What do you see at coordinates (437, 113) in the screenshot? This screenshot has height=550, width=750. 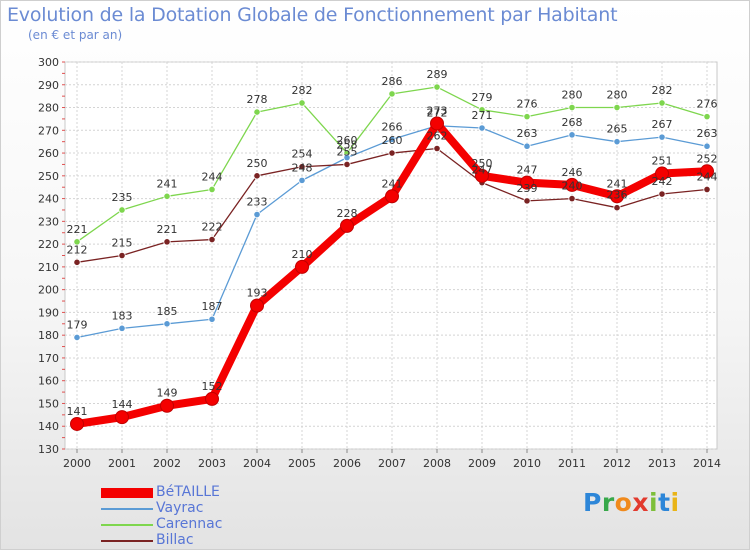 I see `data-label: 272` at bounding box center [437, 113].